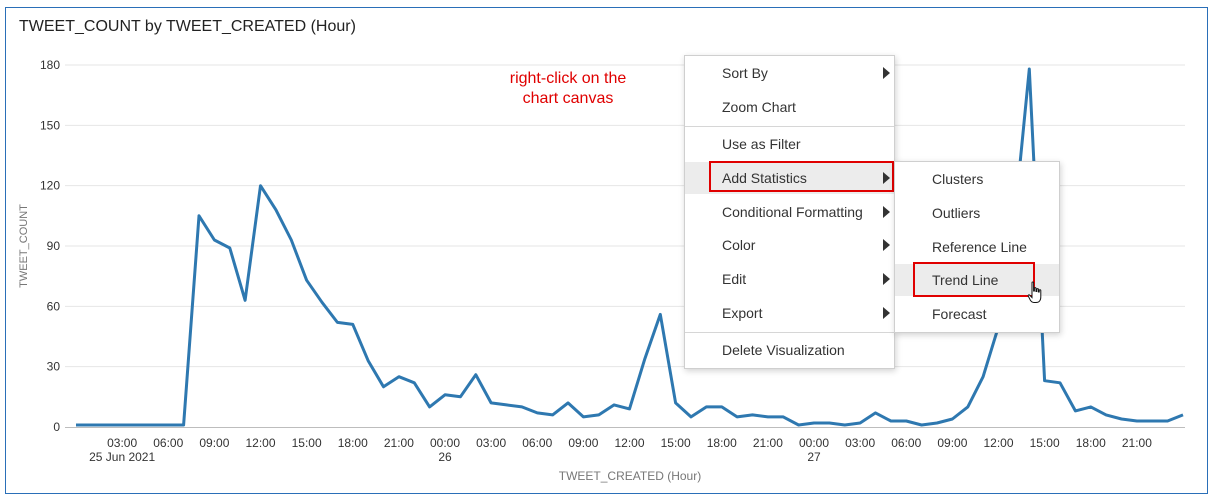 This screenshot has height=502, width=1215. I want to click on x-axis-title: TWEET_CREATED (Hour), so click(630, 476).